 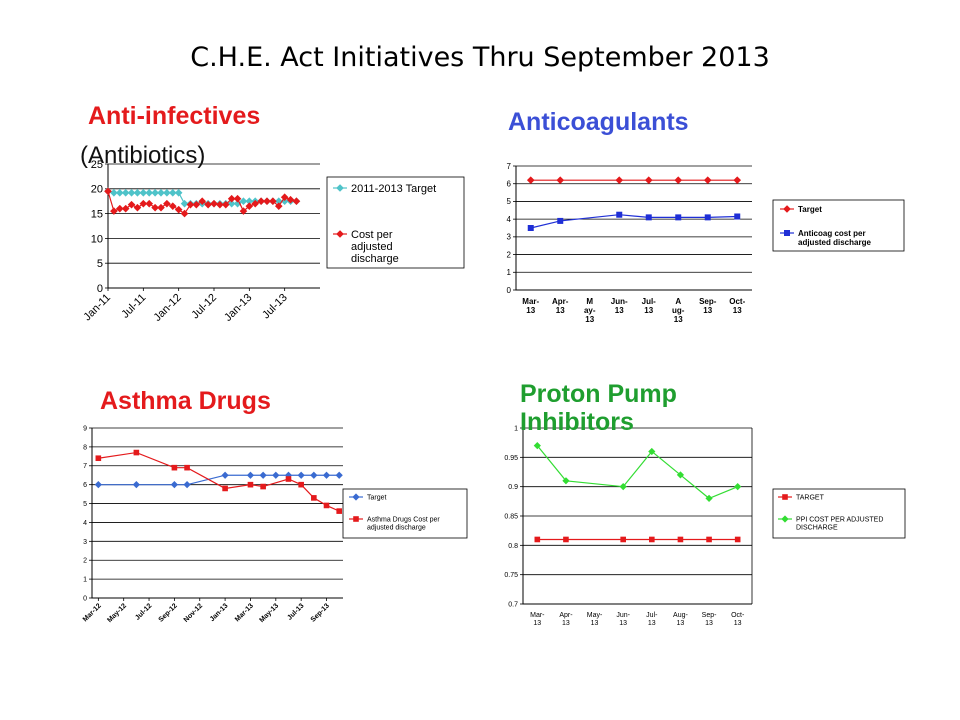 What do you see at coordinates (204, 307) in the screenshot?
I see `x-tick-label: Jul-12` at bounding box center [204, 307].